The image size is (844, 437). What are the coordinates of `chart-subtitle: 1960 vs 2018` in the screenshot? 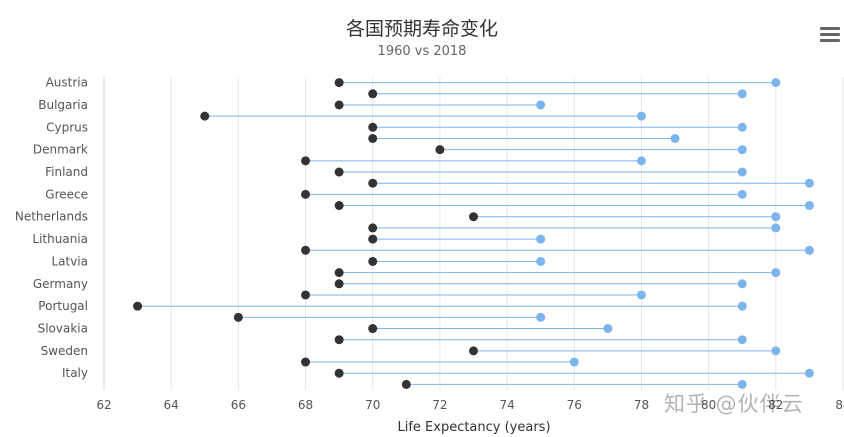 It's located at (422, 51).